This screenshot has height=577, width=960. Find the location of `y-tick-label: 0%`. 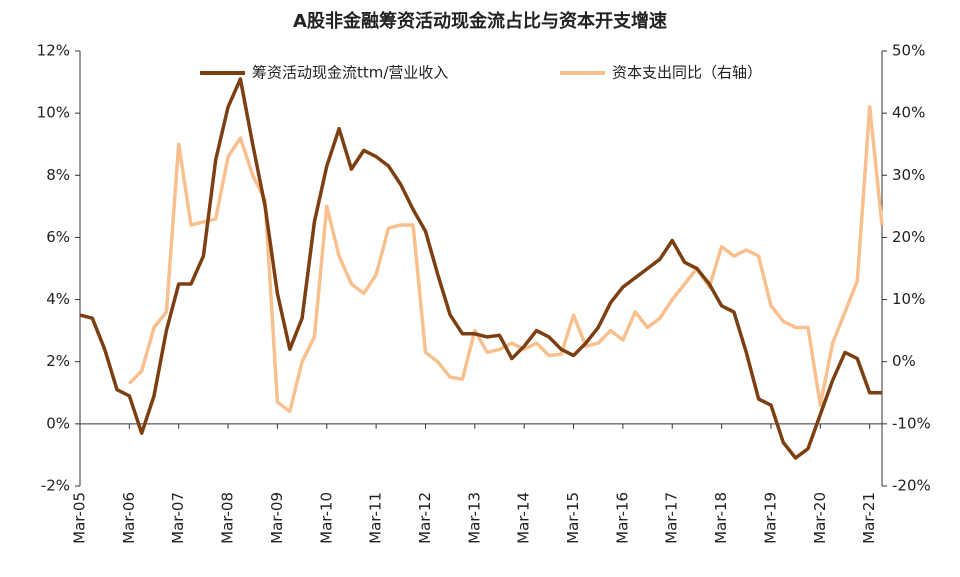

y-tick-label: 0% is located at coordinates (58, 423).